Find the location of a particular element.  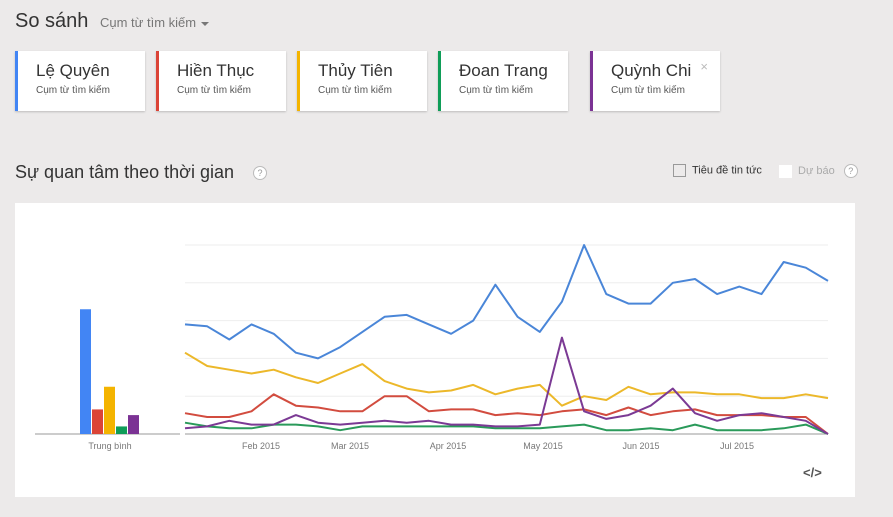

x-tick-label: Trung bình is located at coordinates (110, 446).